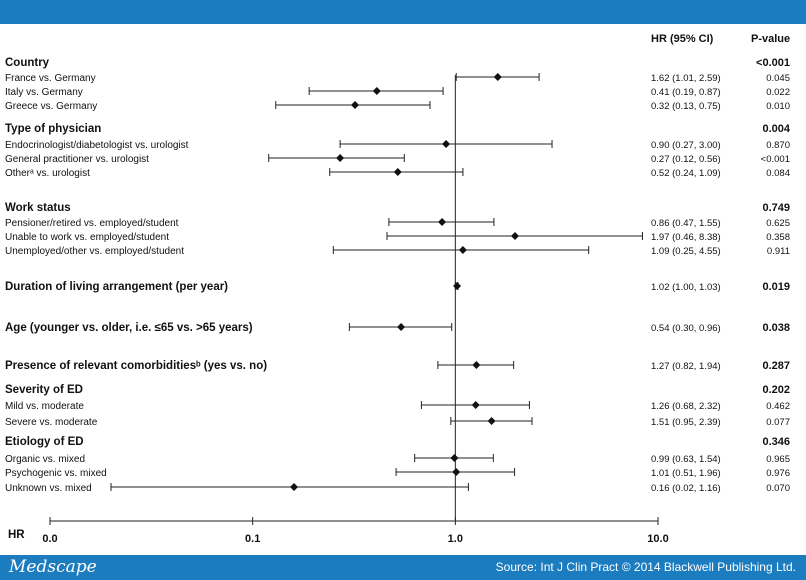 The width and height of the screenshot is (806, 580). Describe the element at coordinates (45, 459) in the screenshot. I see `row-label: Organic vs. mixed` at that location.